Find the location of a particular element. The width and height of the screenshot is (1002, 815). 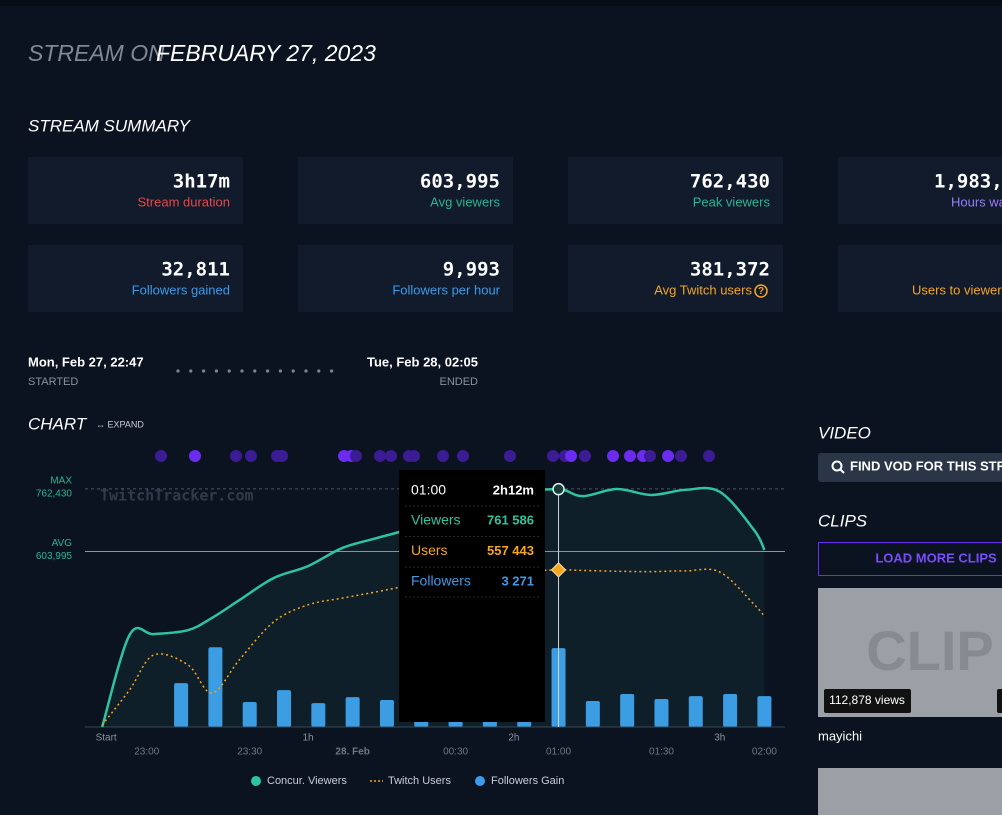

clip-author: mayichi is located at coordinates (840, 735).